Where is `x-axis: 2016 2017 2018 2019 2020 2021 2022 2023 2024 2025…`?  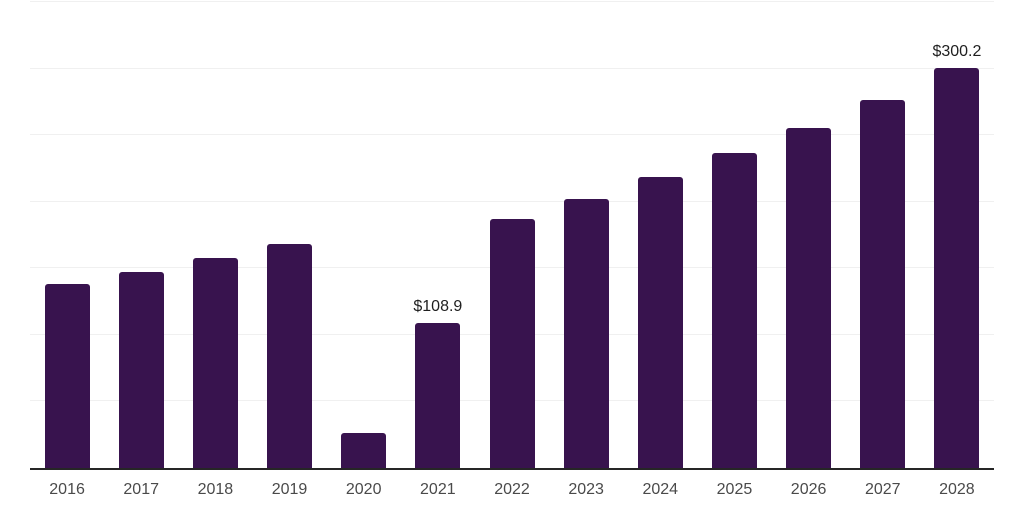 x-axis: 2016 2017 2018 2019 2020 2021 2022 2023 2024 2025… is located at coordinates (512, 491).